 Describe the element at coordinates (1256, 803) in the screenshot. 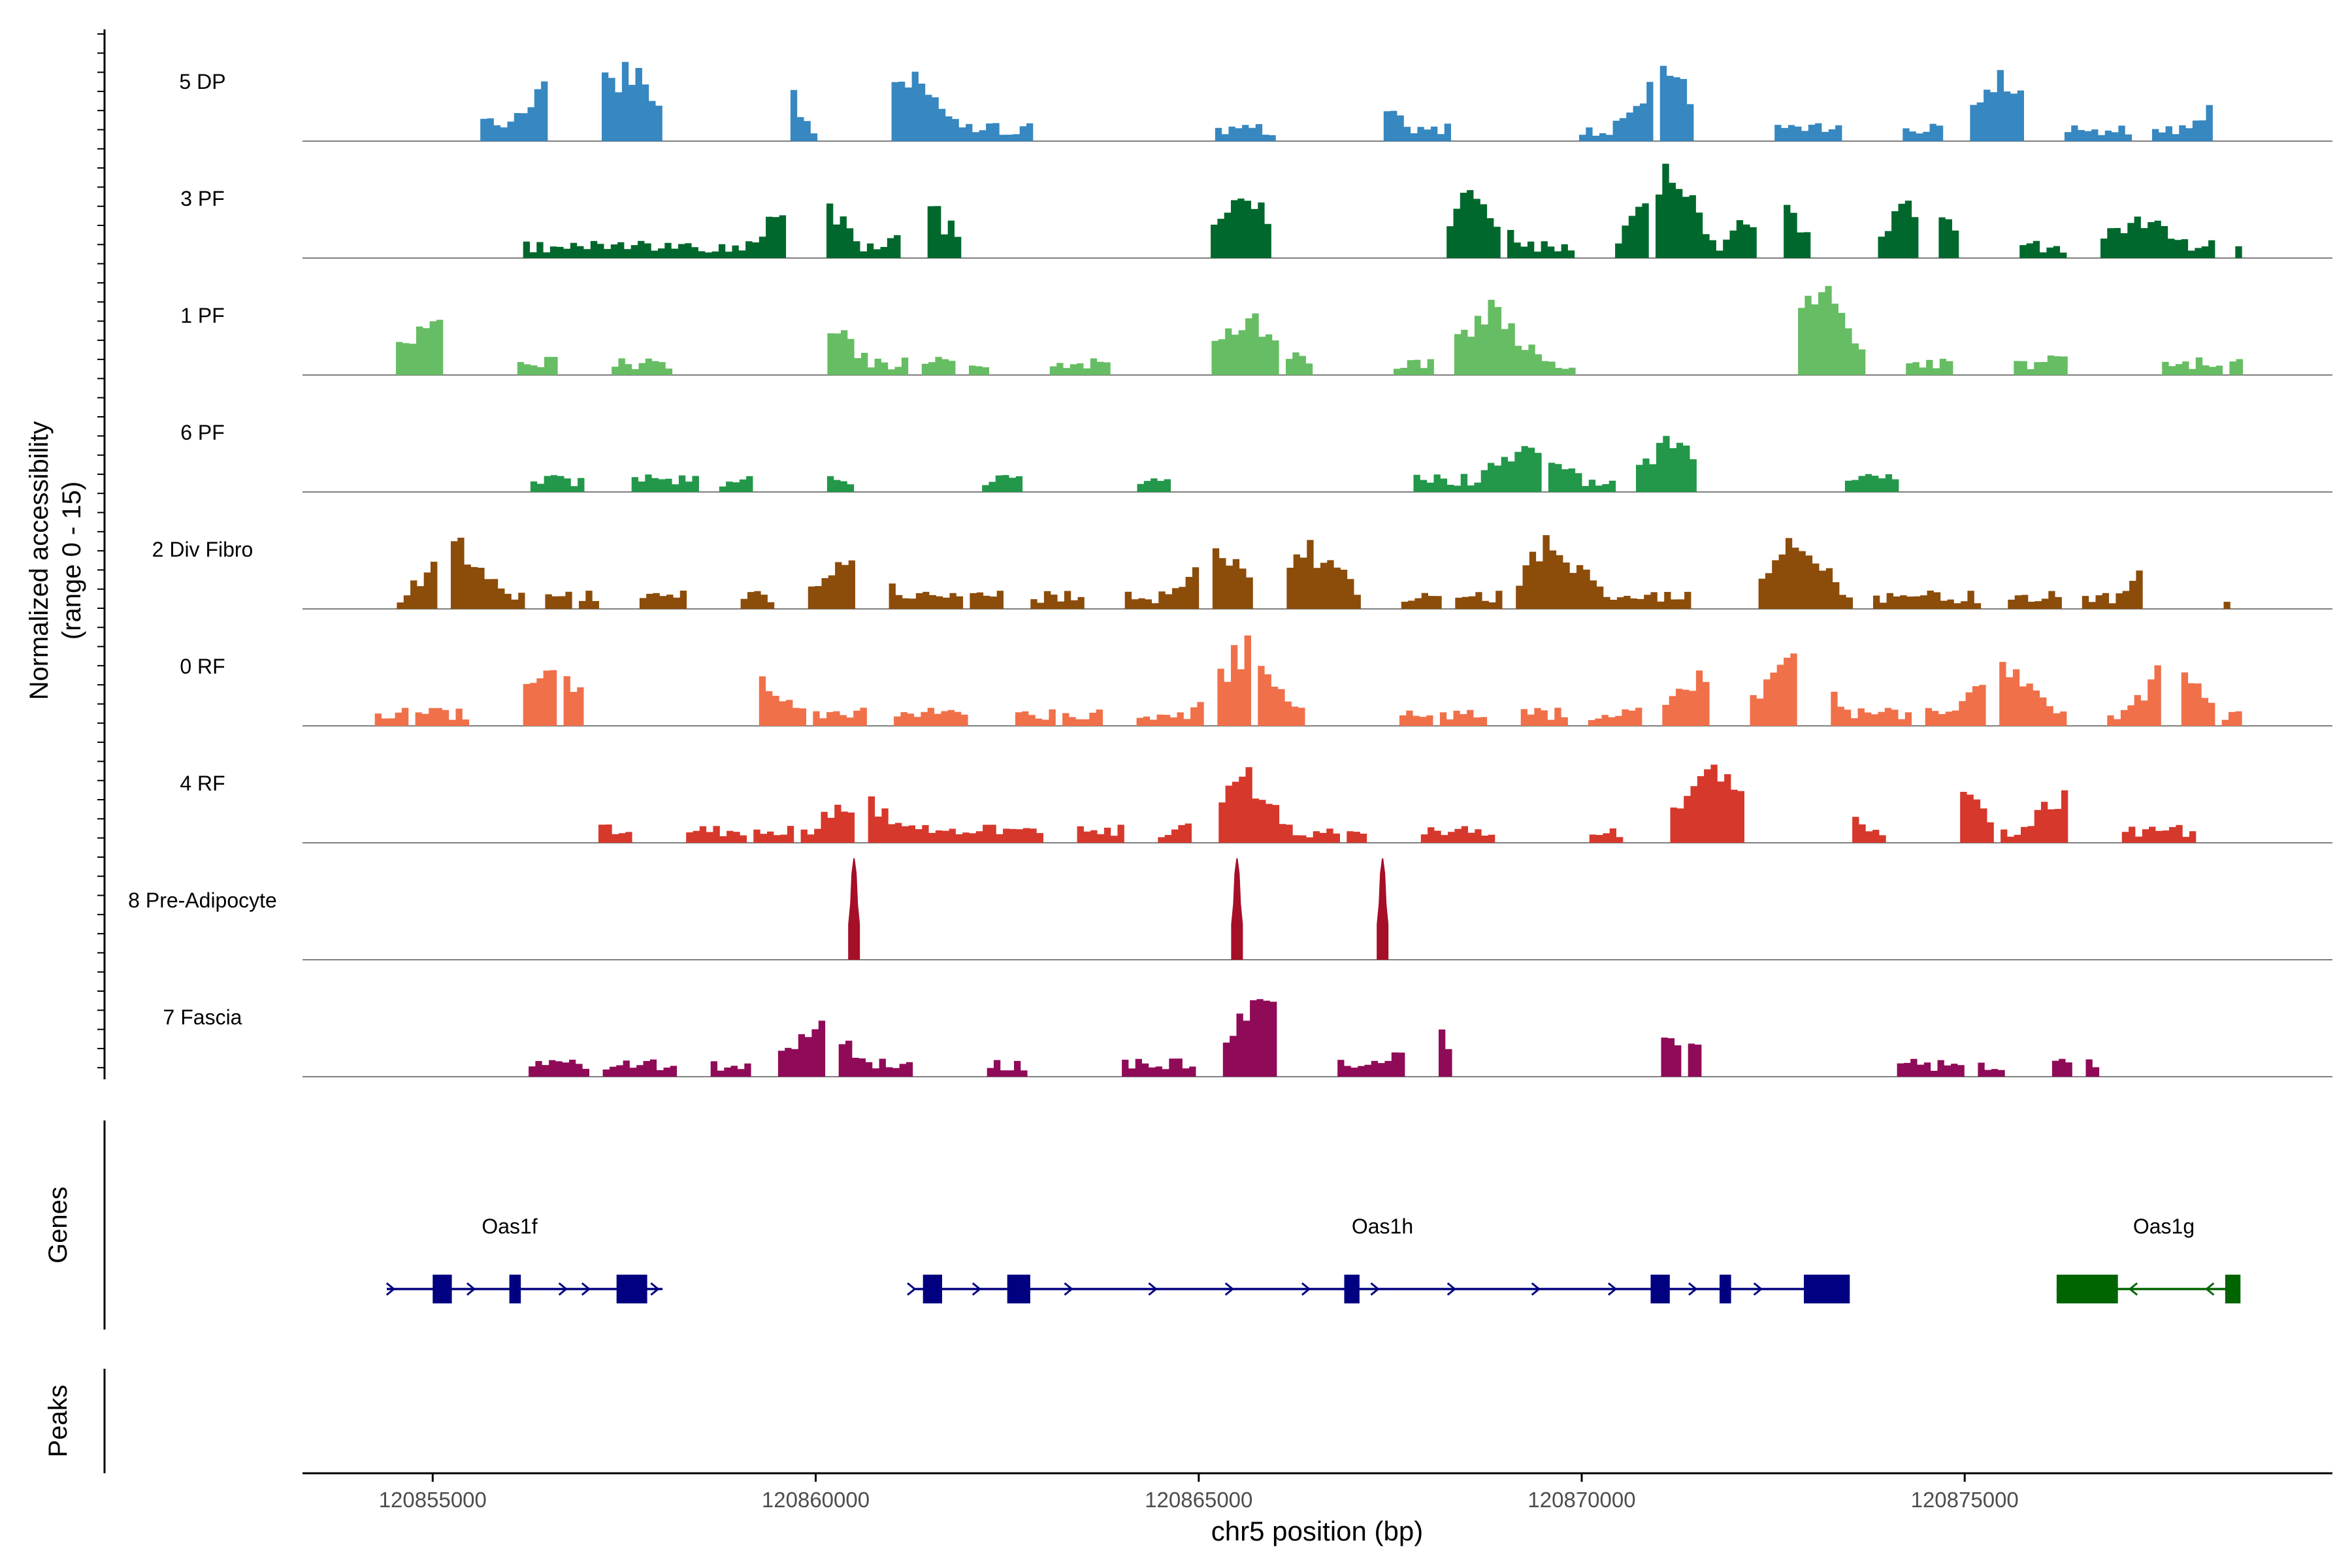

I see `track-4-rf: 4 RF` at that location.